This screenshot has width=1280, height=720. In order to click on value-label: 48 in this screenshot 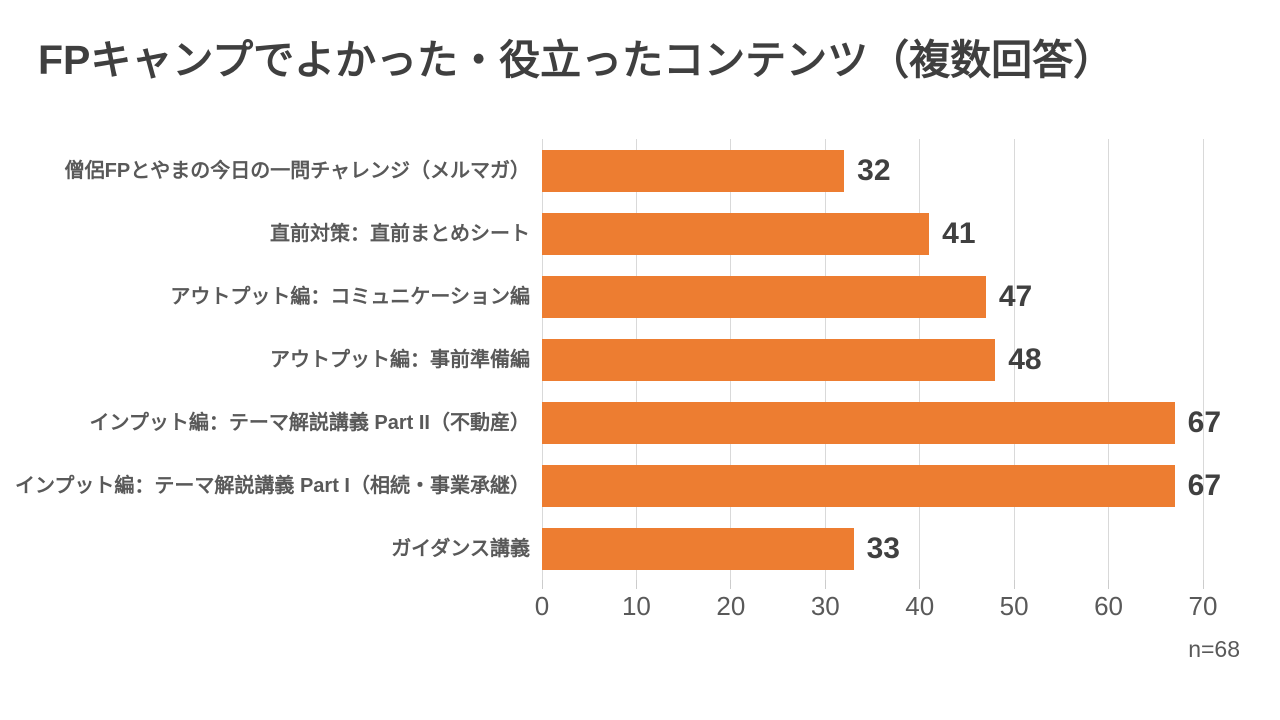, I will do `click(1025, 359)`.